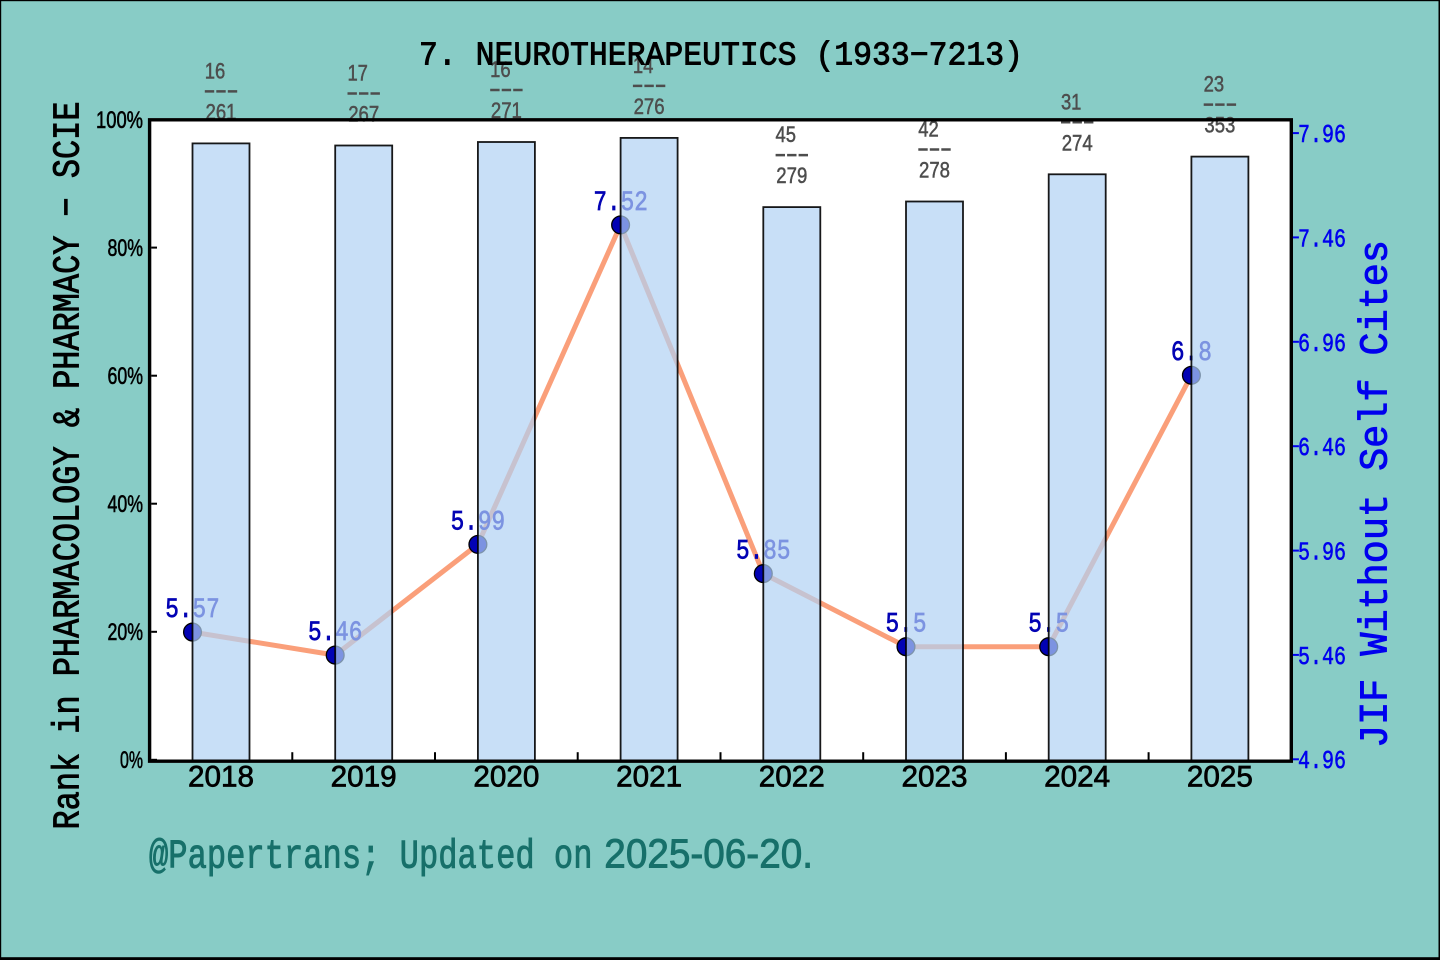 The width and height of the screenshot is (1440, 960). Describe the element at coordinates (1219, 125) in the screenshot. I see `svg-text: 353` at that location.